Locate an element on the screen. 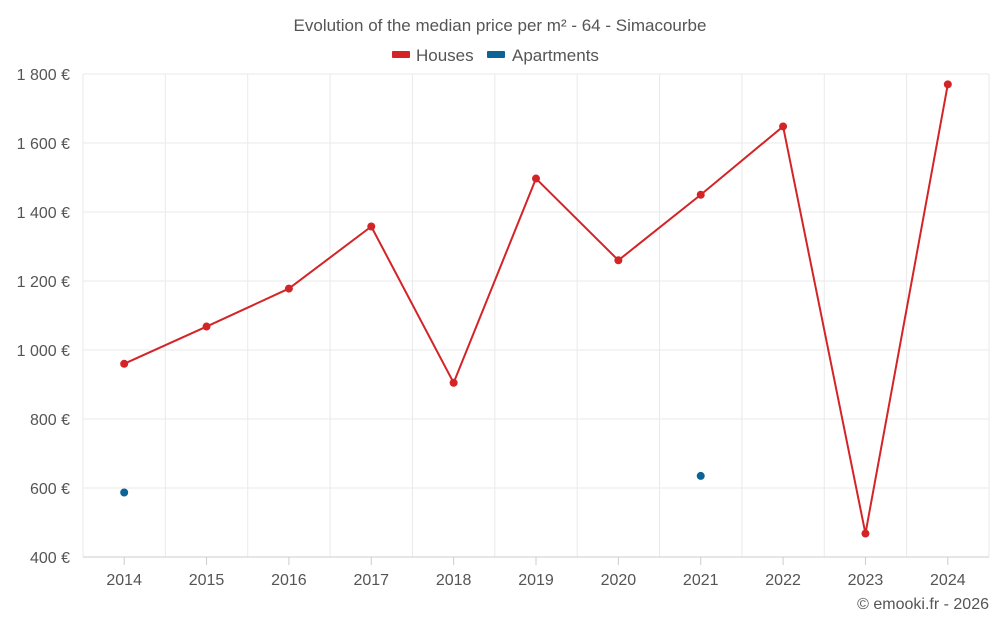 Image resolution: width=1000 pixels, height=625 pixels. x-tick-label: 2014 is located at coordinates (124, 580).